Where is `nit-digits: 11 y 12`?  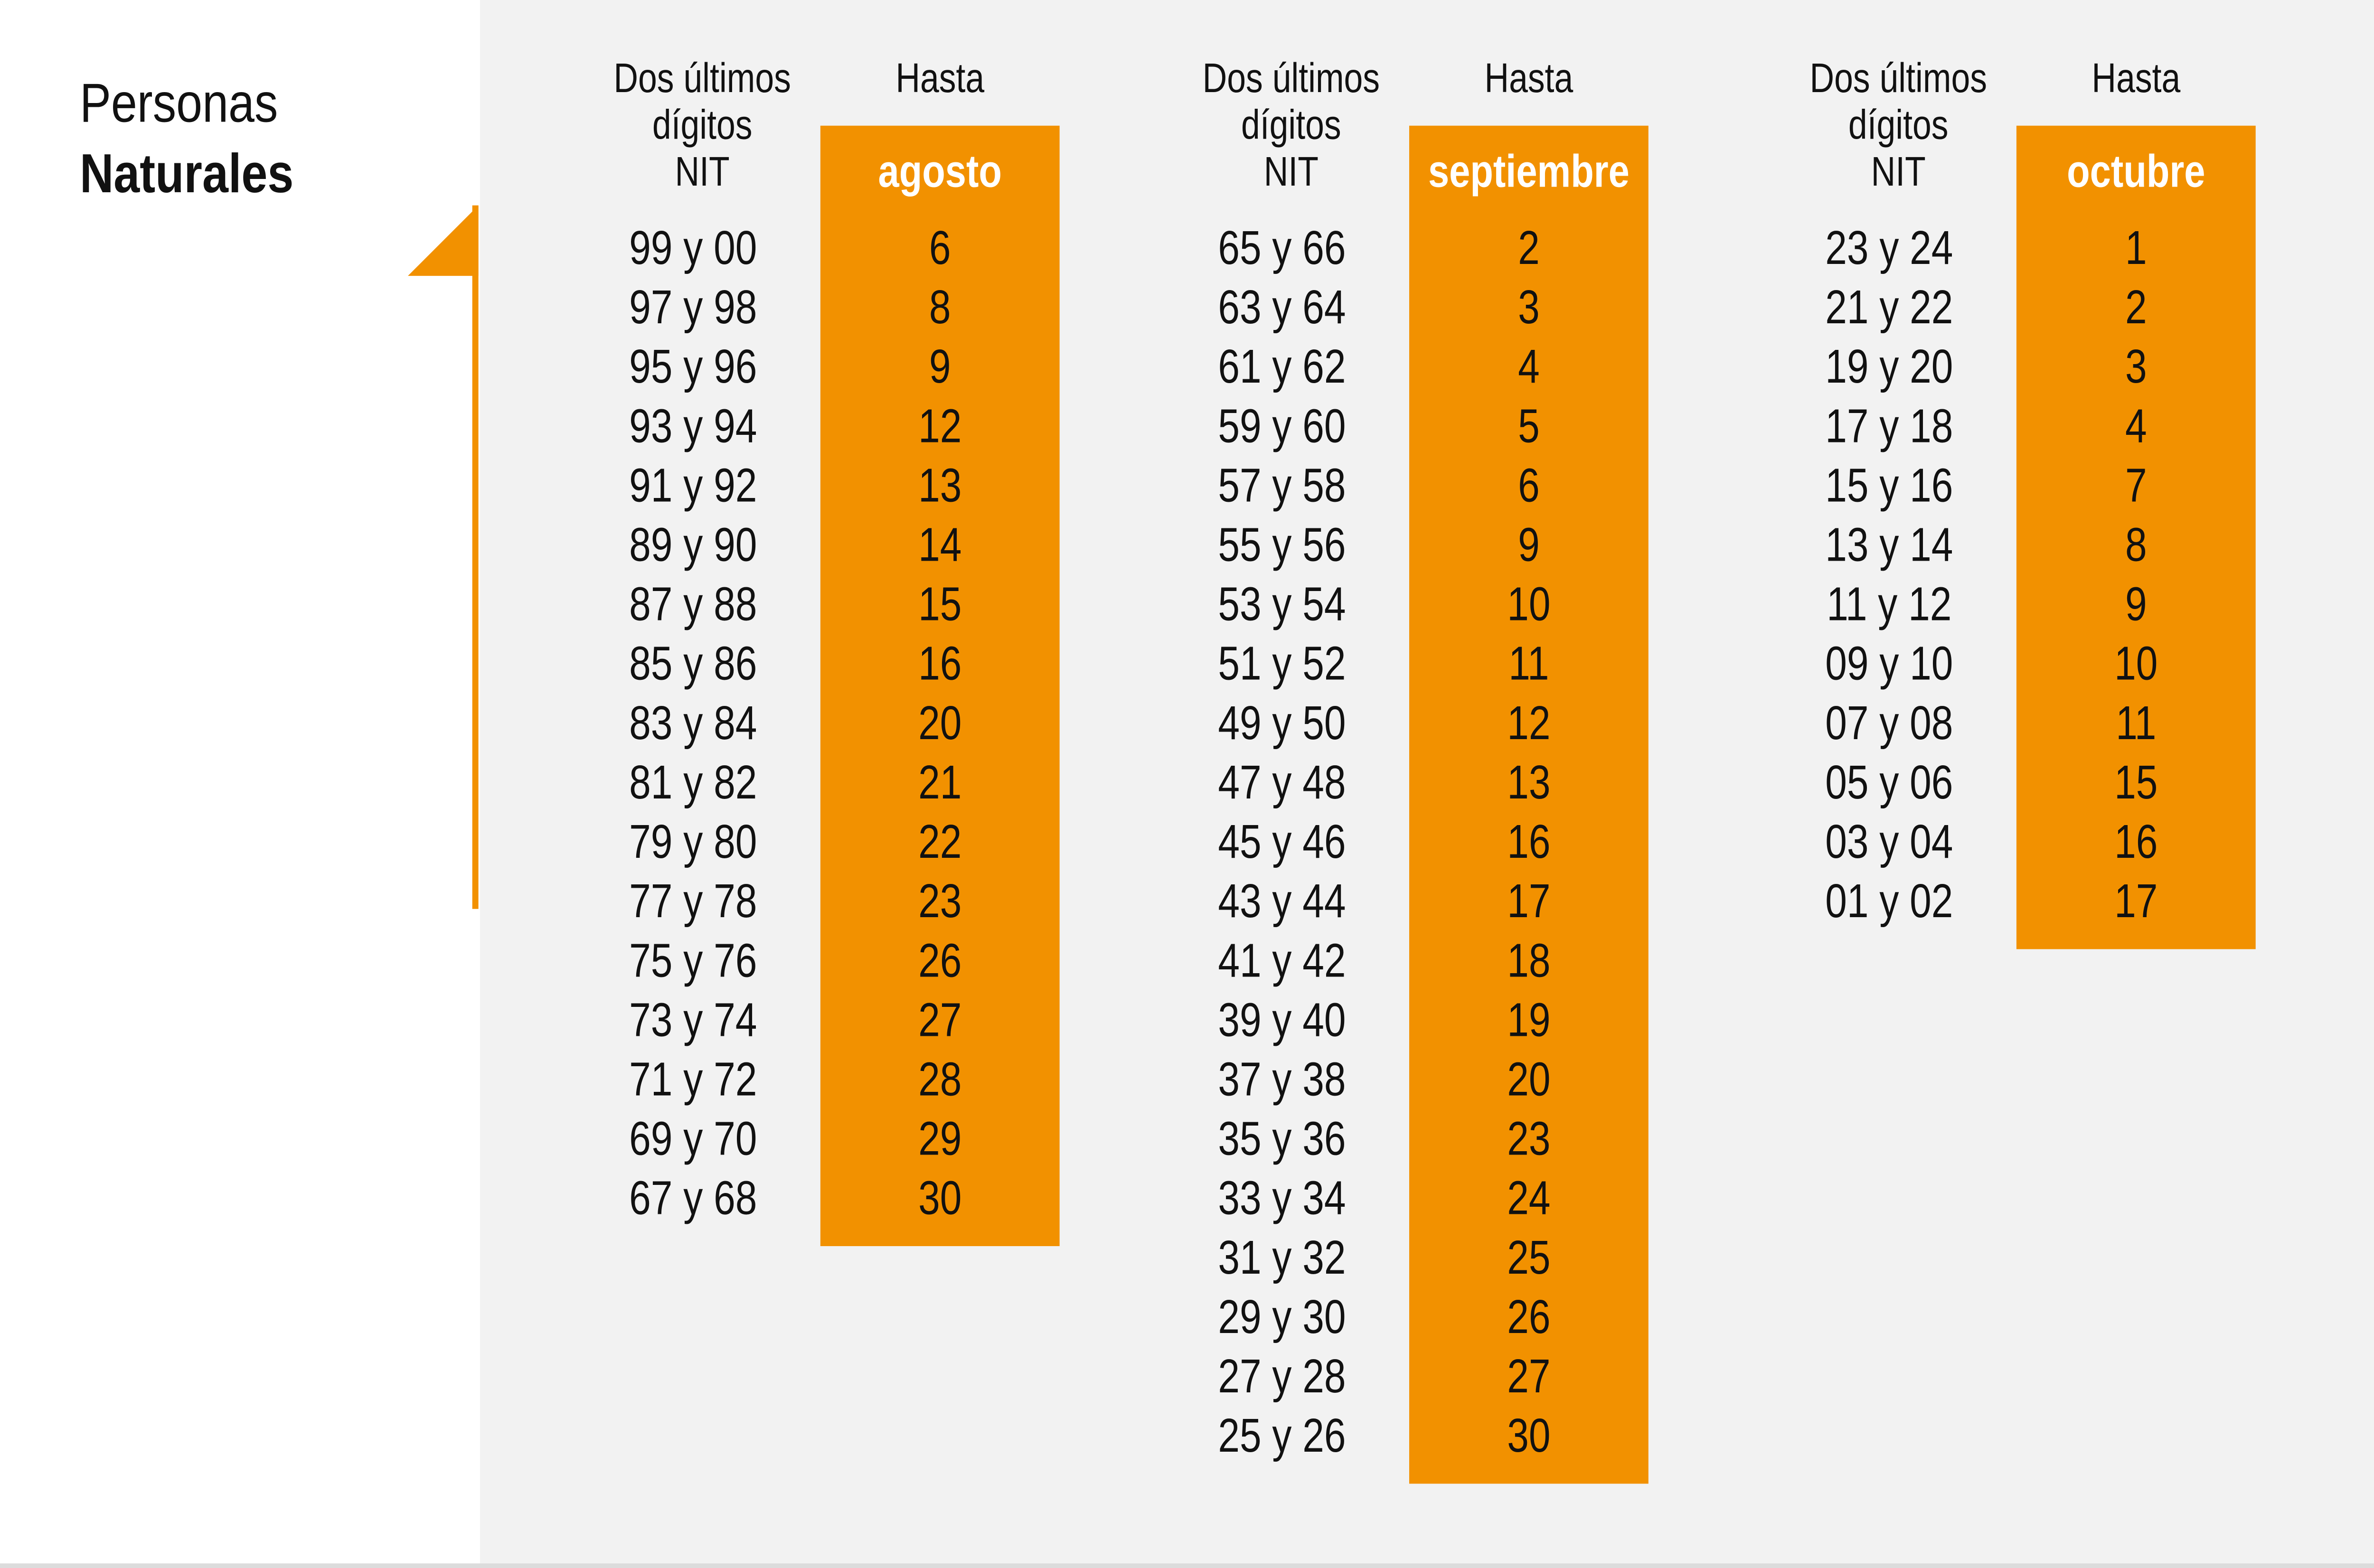 nit-digits: 11 y 12 is located at coordinates (1889, 604).